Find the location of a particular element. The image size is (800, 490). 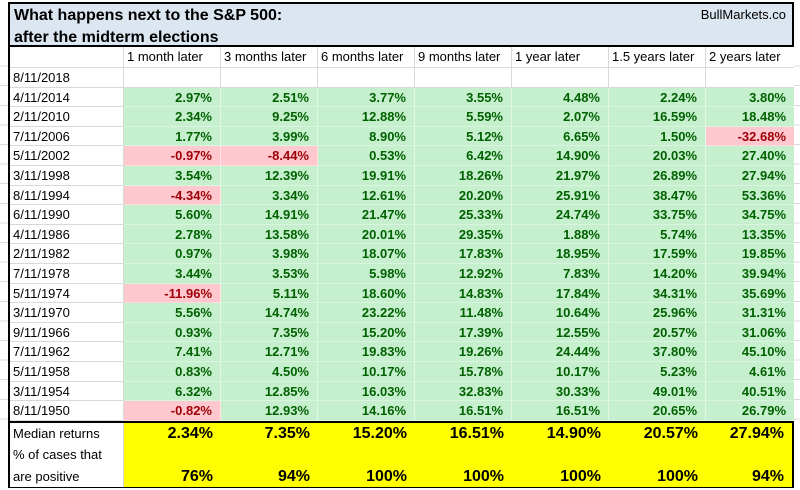

value-cell: 35.69% is located at coordinates (750, 293).